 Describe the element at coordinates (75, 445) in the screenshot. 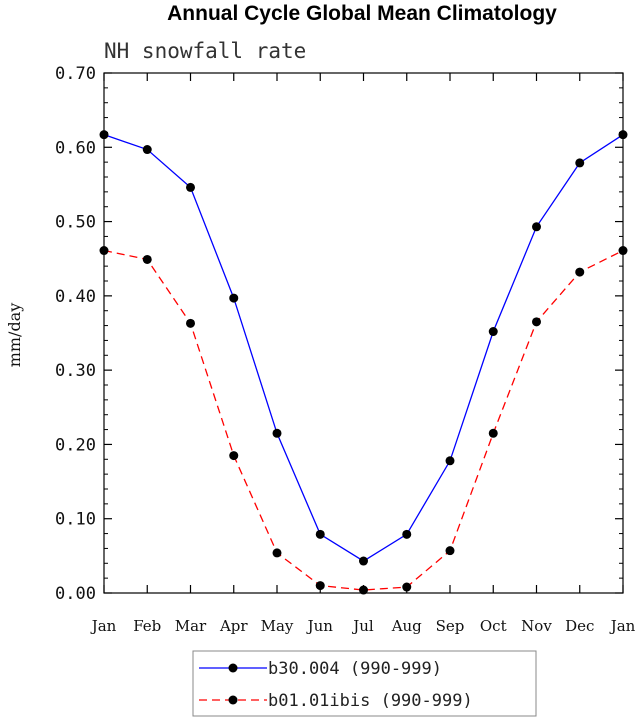

I see `y-tick-label: 0.20` at that location.